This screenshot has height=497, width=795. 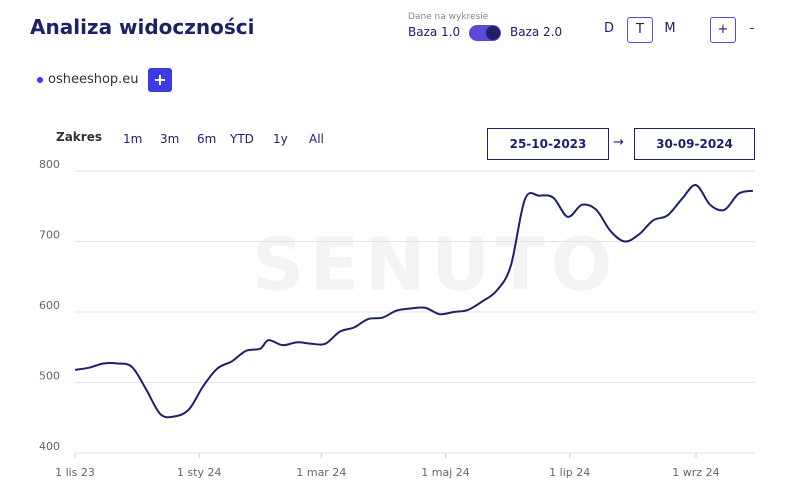 I want to click on zoom-in: +, so click(x=723, y=30).